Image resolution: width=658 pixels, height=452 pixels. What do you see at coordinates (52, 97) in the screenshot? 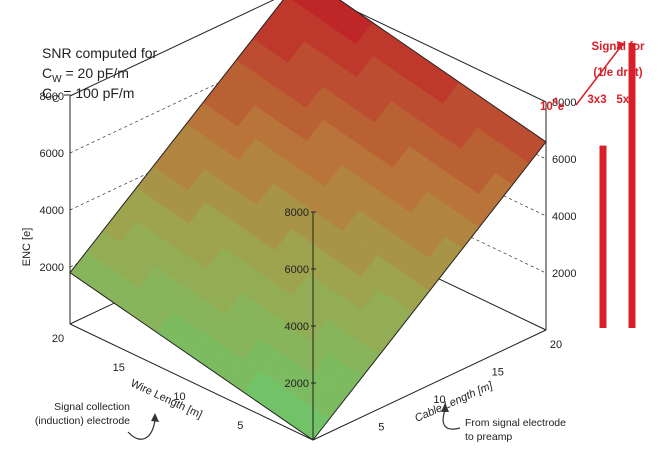
I see `z-tick-left: 8000` at bounding box center [52, 97].